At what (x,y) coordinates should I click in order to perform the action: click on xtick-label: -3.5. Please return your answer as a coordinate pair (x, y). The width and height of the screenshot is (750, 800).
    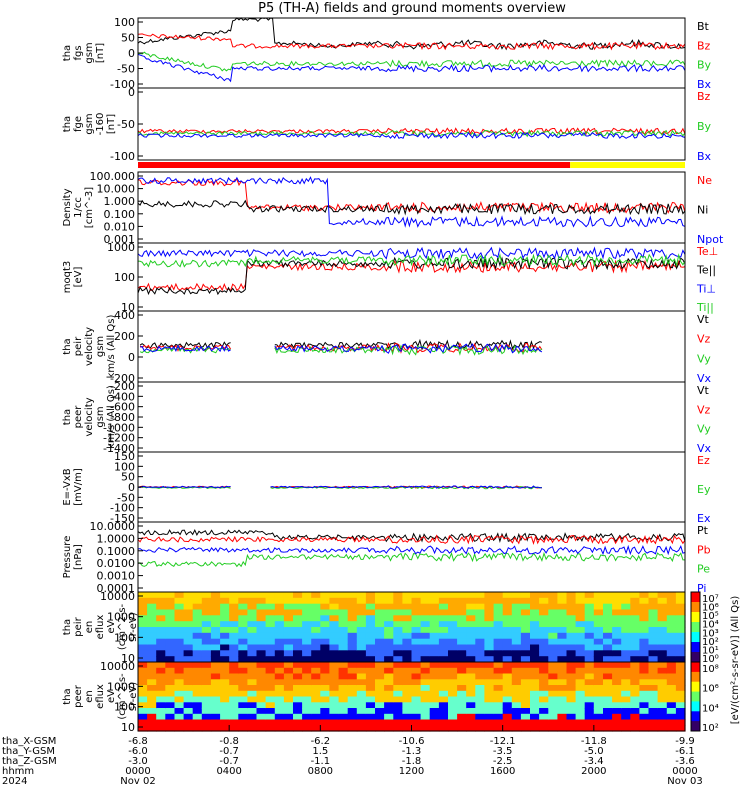
    Looking at the image, I should click on (503, 751).